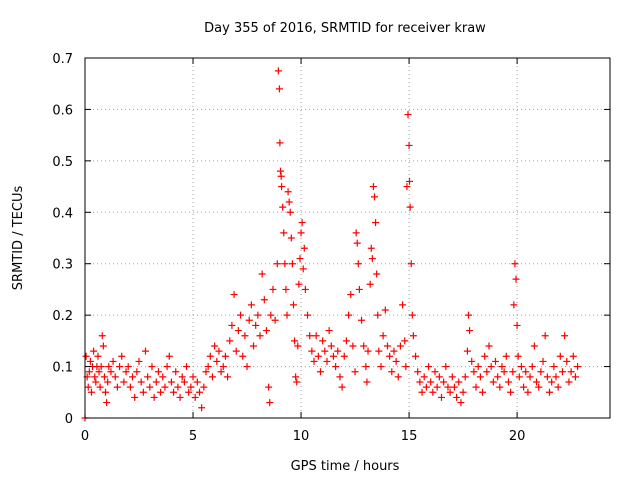 This screenshot has height=480, width=640. I want to click on y-tick-label: 0.1, so click(62, 368).